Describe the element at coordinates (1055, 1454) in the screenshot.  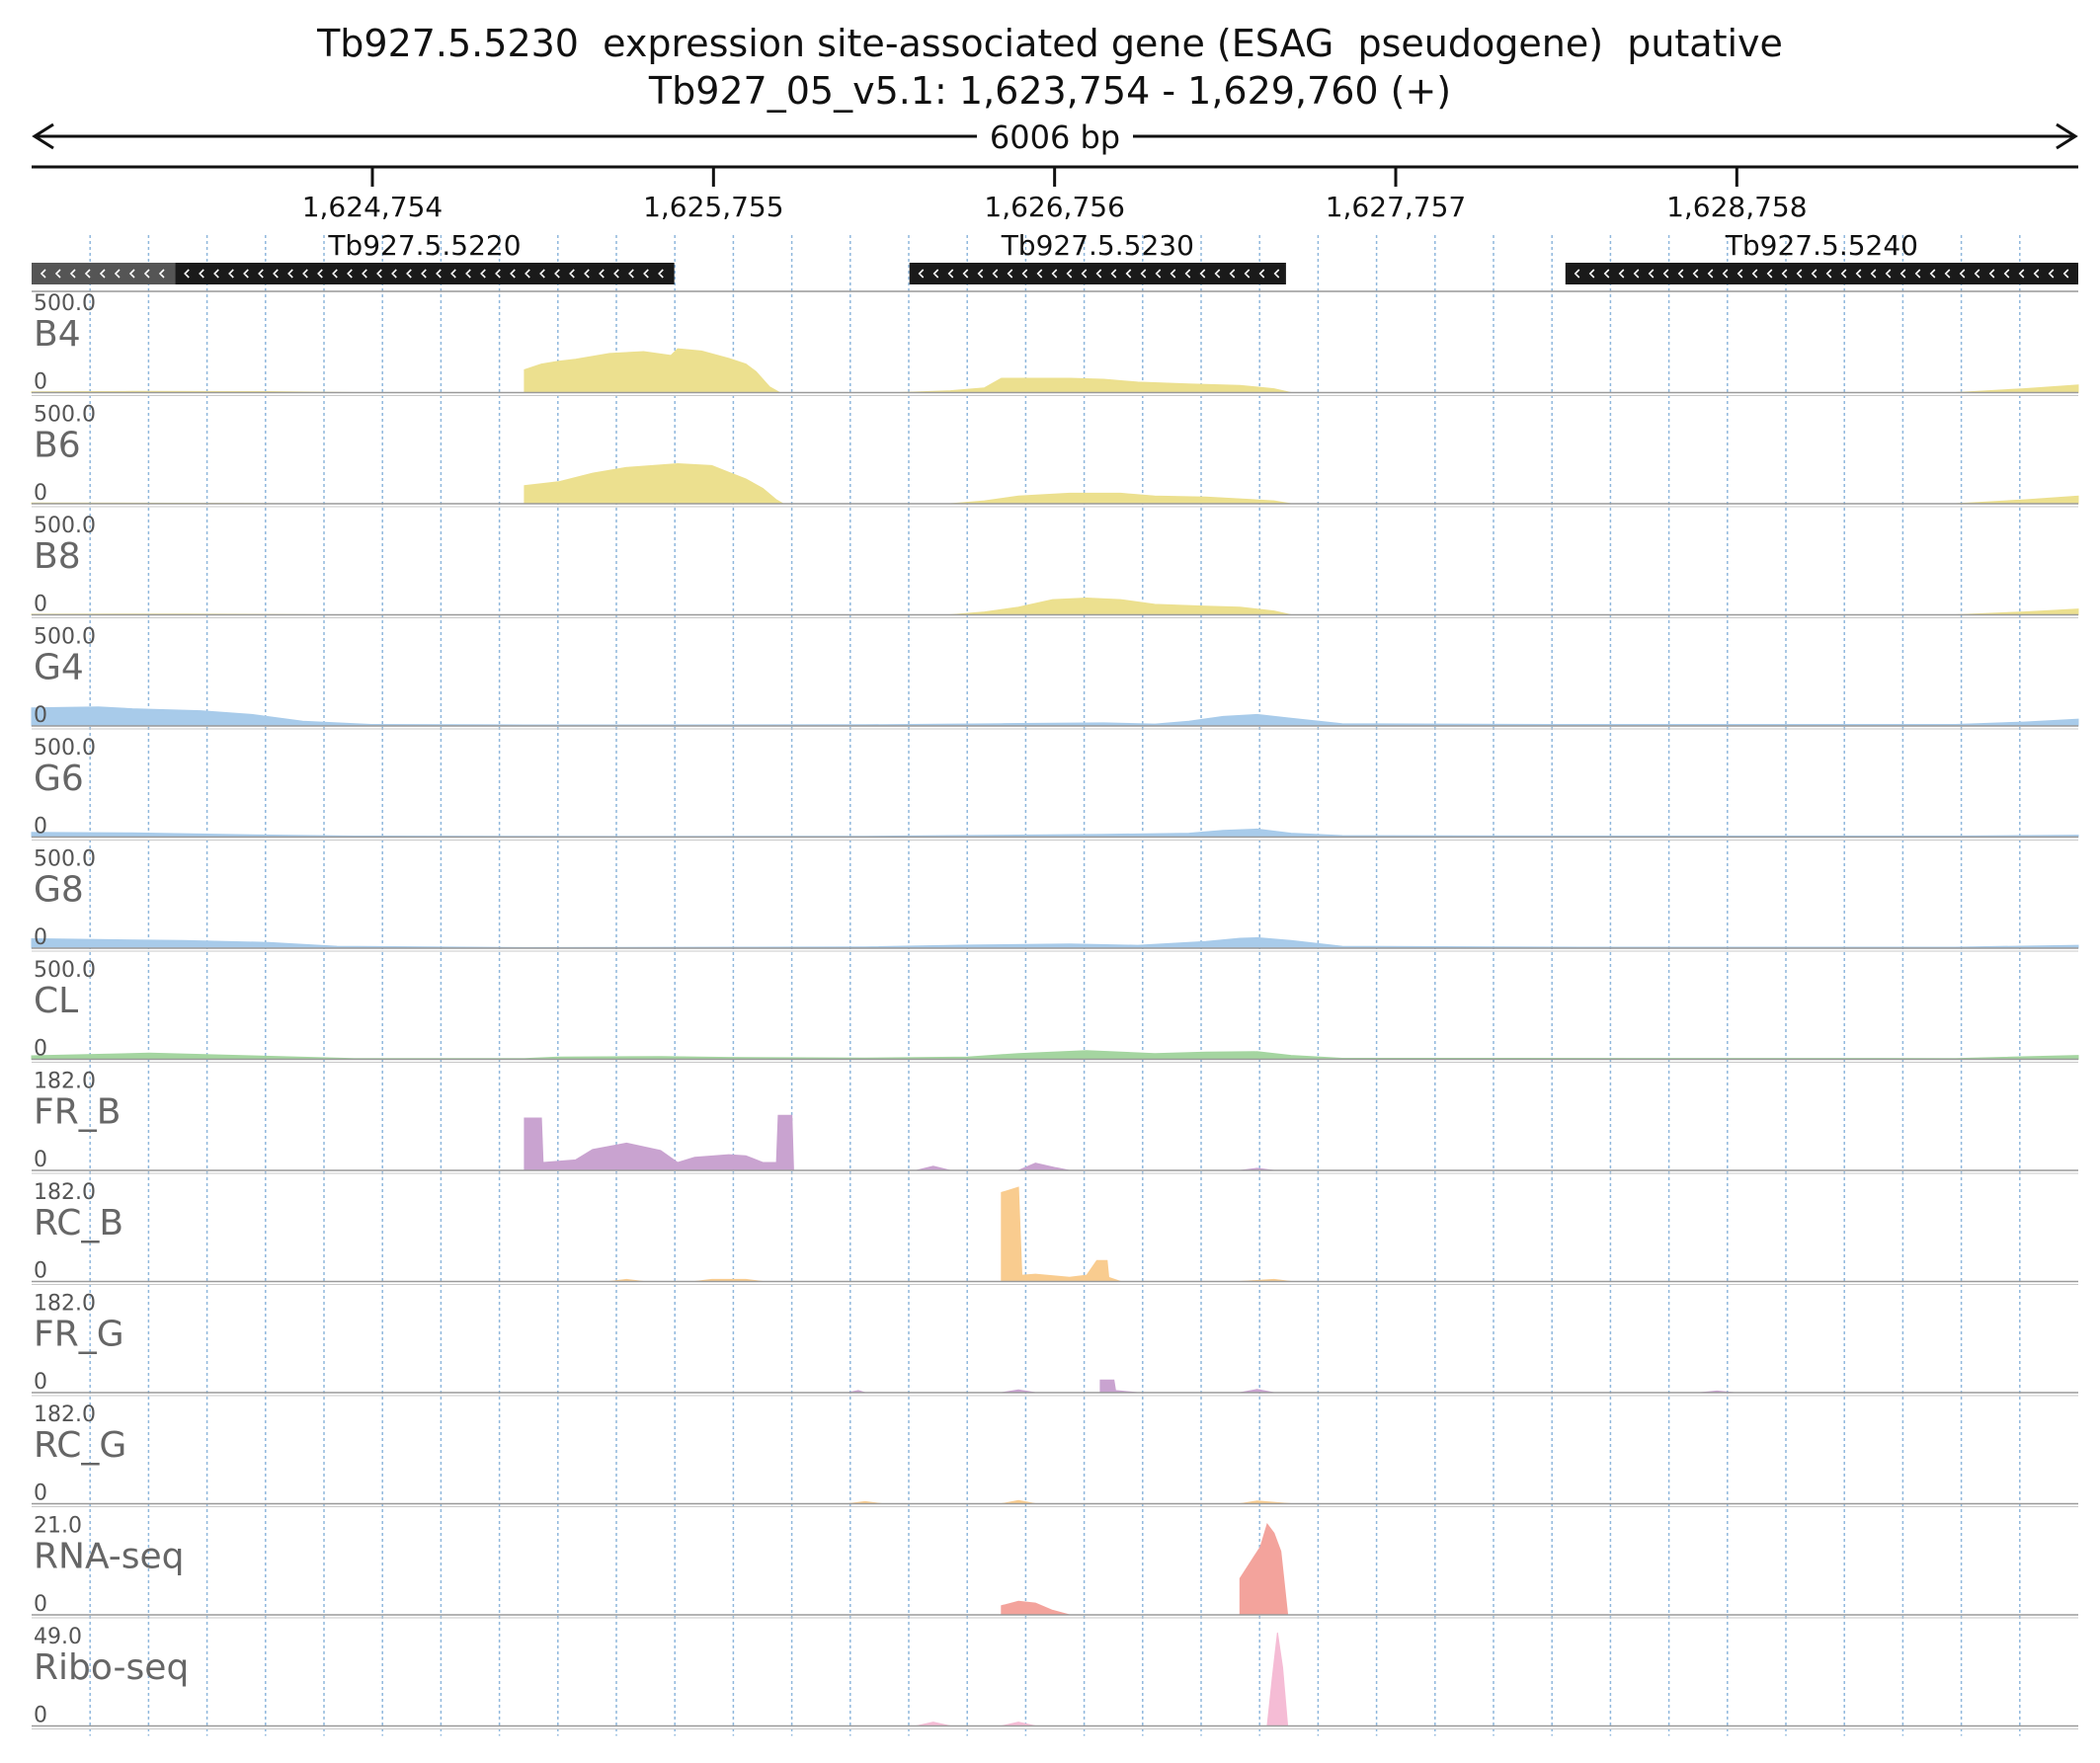
I see `track-rc_g: 182.0RC_G 0` at that location.